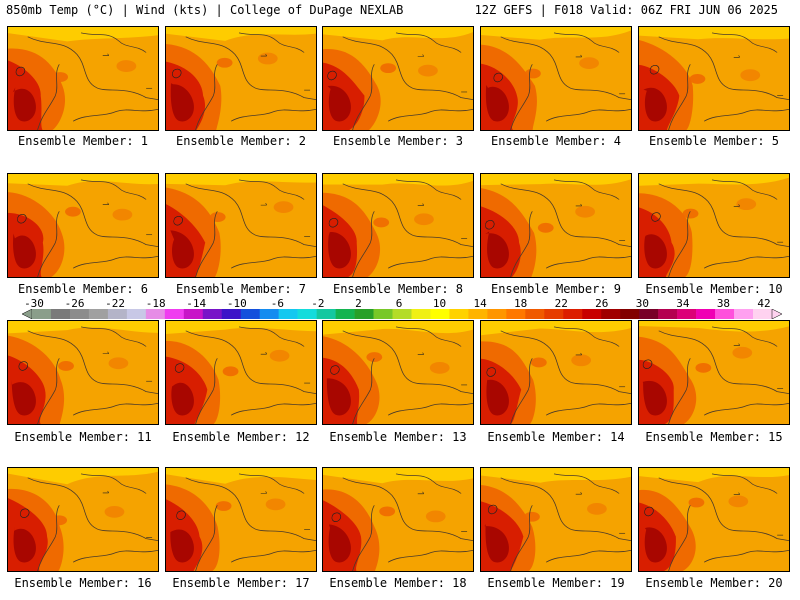  Describe the element at coordinates (241, 583) in the screenshot. I see `ensemble-member-label: Ensemble Member: 17` at that location.